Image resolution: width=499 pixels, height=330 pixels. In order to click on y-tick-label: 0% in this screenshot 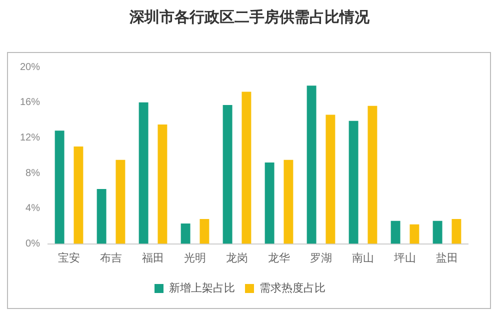, I will do `click(33, 244)`.